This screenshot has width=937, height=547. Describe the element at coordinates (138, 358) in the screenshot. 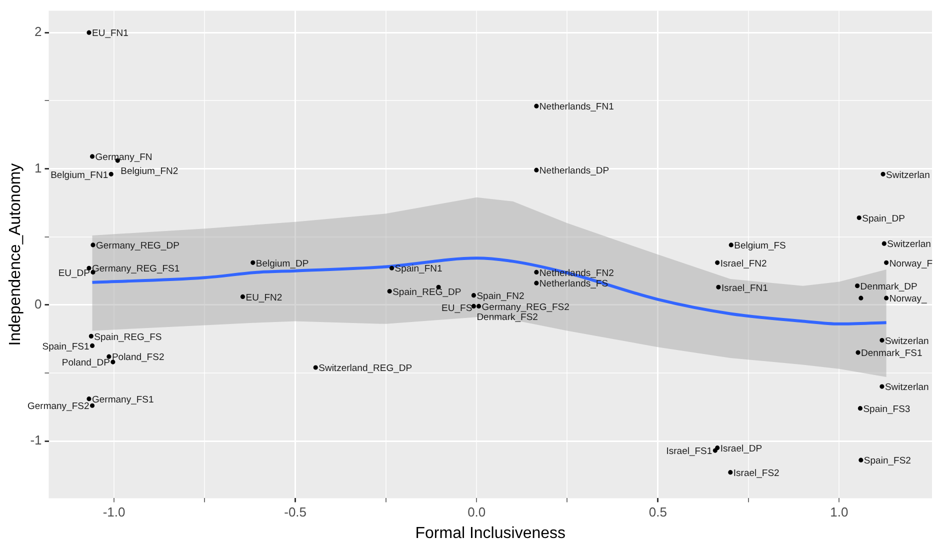

I see `annotation: Poland_FS2` at that location.